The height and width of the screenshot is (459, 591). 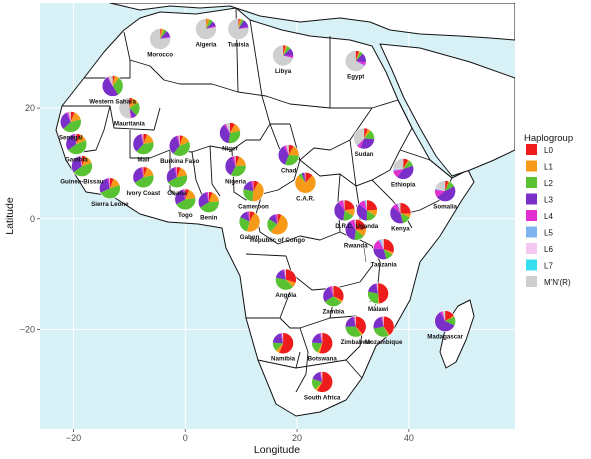 I want to click on pie-cameroon, so click(x=253, y=191).